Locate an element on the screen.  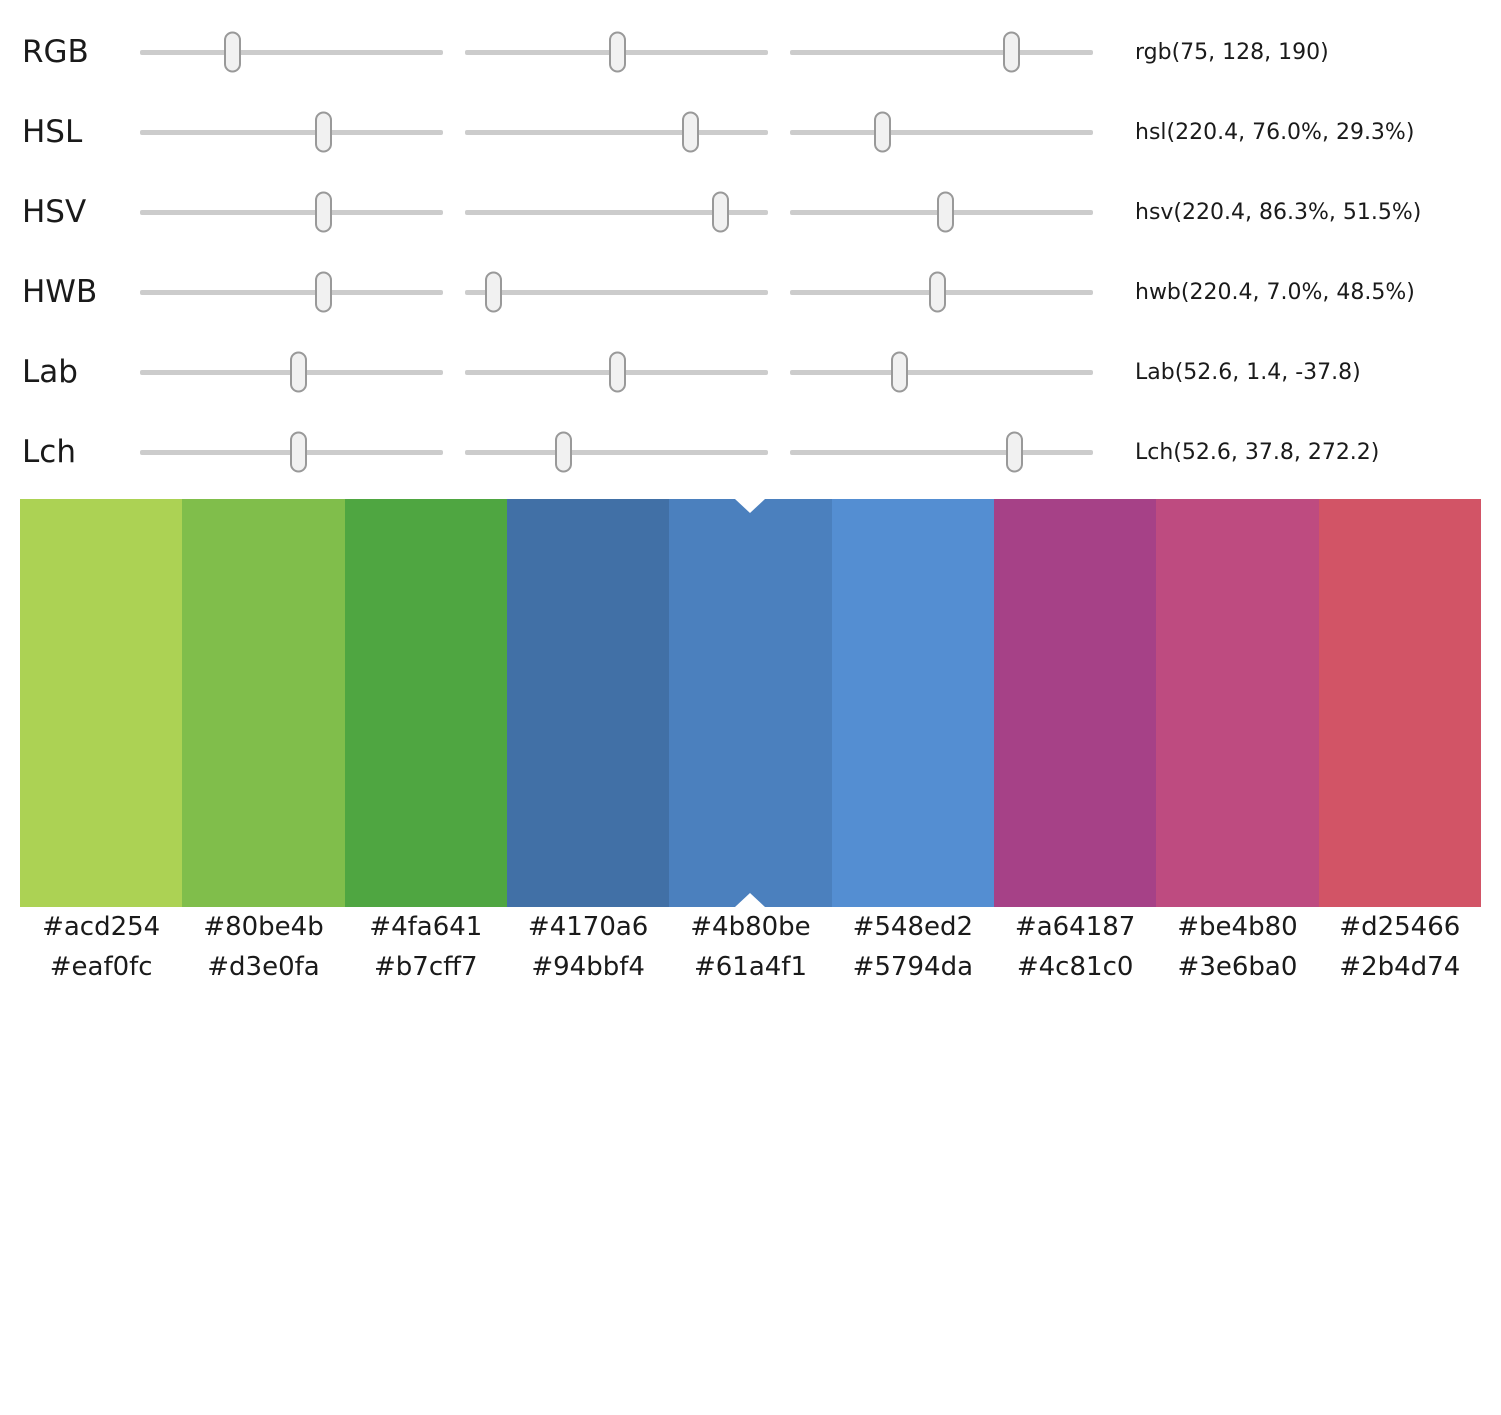
slider-row-rgb: RGB rgb(75, 128, 190) is located at coordinates (750, 52).